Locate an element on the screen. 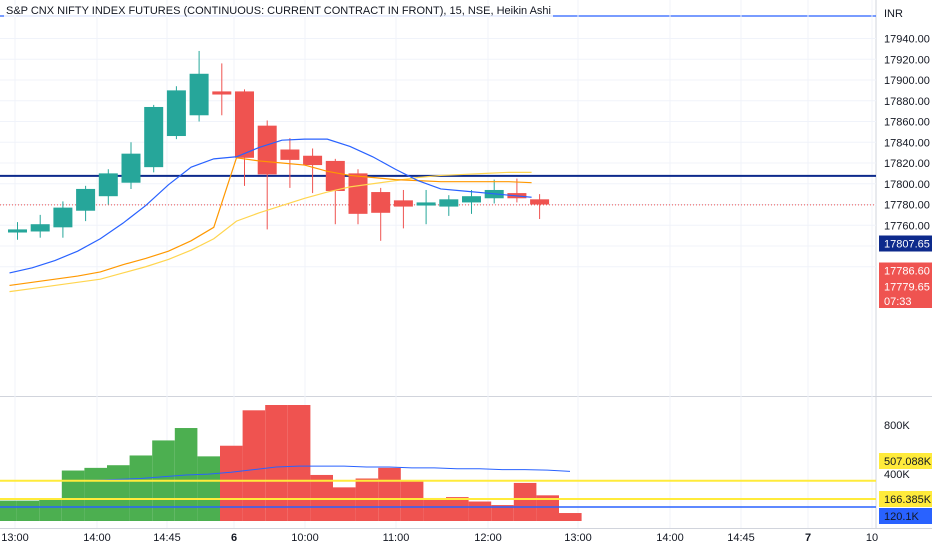 This screenshot has width=932, height=550. time-tick-label: 6 is located at coordinates (234, 538).